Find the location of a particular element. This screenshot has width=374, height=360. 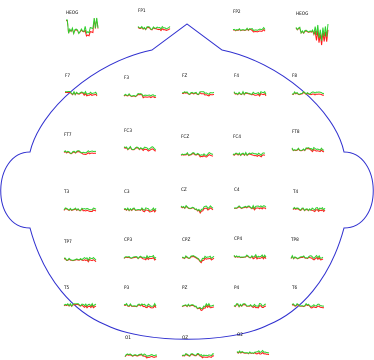

channel-t6-28: T6 is located at coordinates (307, 297).